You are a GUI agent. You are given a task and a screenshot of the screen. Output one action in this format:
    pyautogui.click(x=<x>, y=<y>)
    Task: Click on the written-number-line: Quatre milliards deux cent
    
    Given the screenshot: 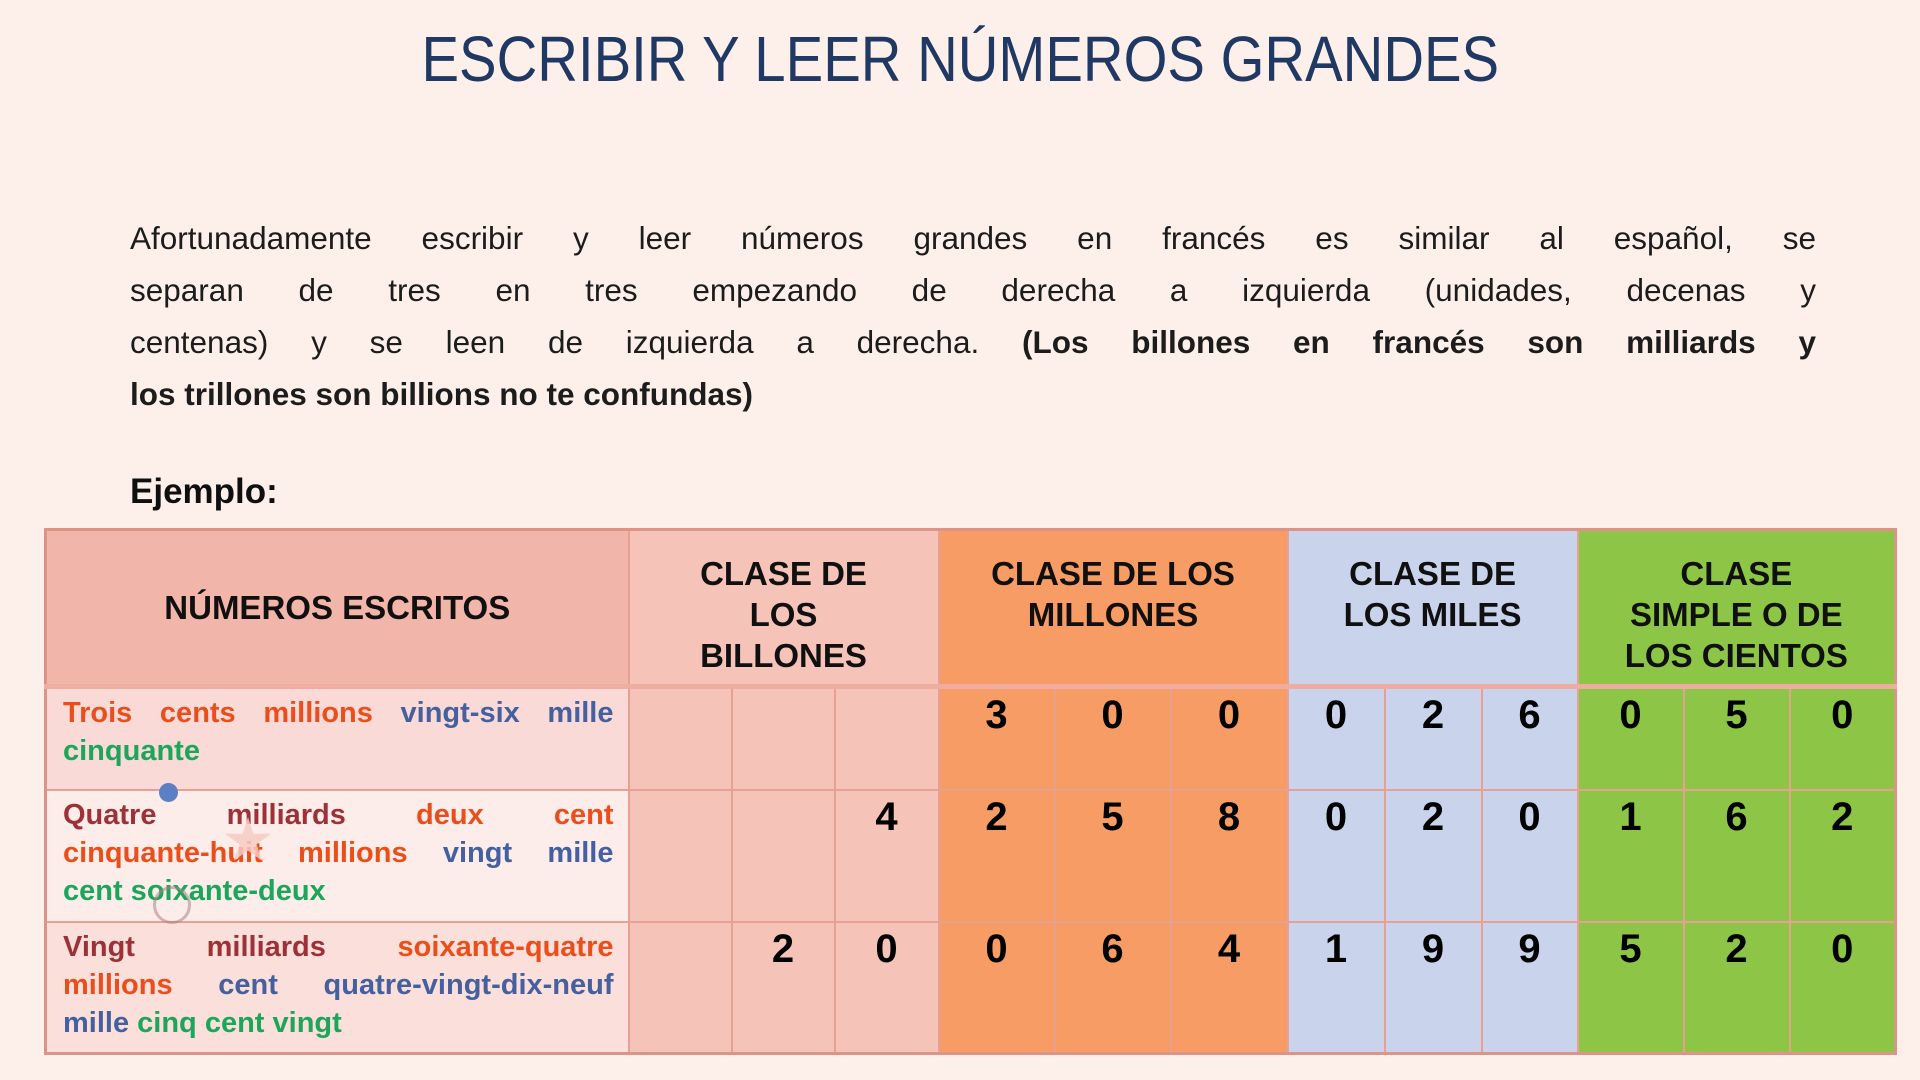 What is the action you would take?
    pyautogui.click(x=338, y=815)
    